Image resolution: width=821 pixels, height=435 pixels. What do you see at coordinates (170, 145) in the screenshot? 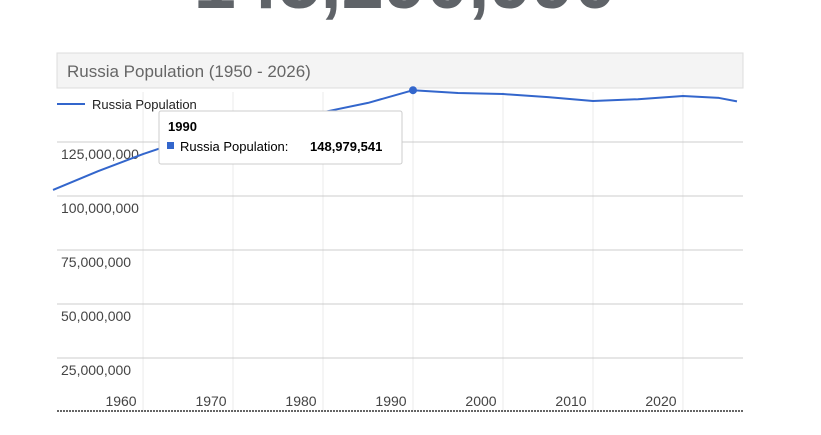
I see `tooltip-swatch` at bounding box center [170, 145].